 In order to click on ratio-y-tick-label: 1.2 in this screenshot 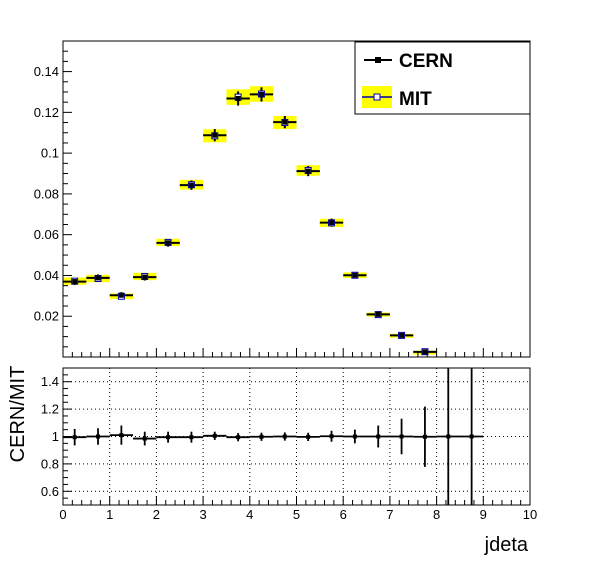, I will do `click(50, 409)`.